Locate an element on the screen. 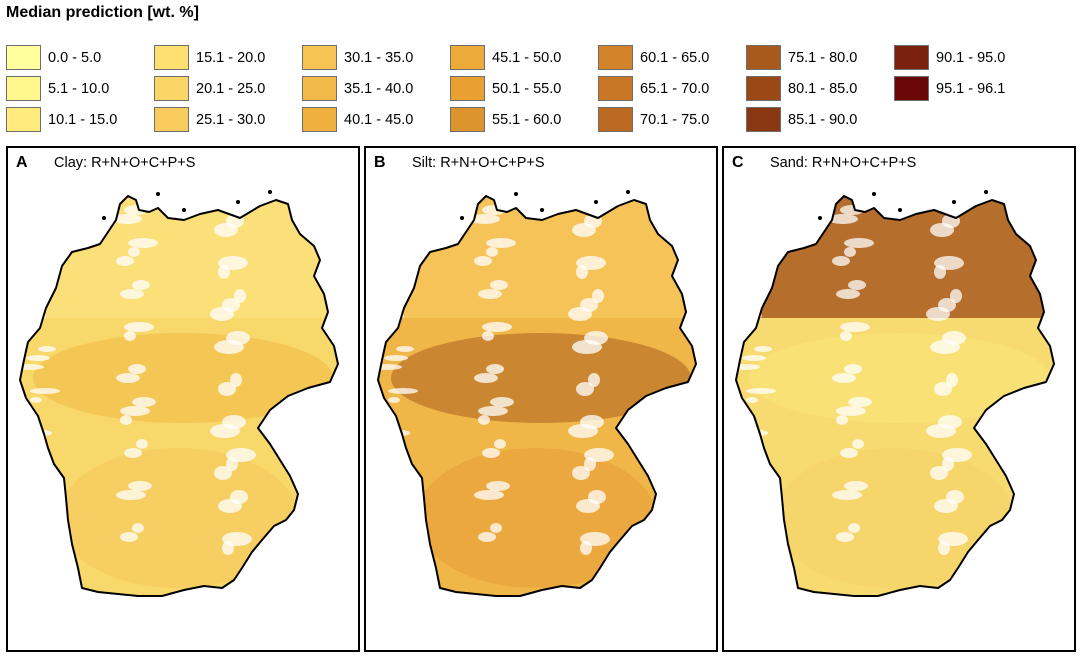 Image resolution: width=1084 pixels, height=658 pixels. legend-item: 5.1 - 10.0 is located at coordinates (80, 88).